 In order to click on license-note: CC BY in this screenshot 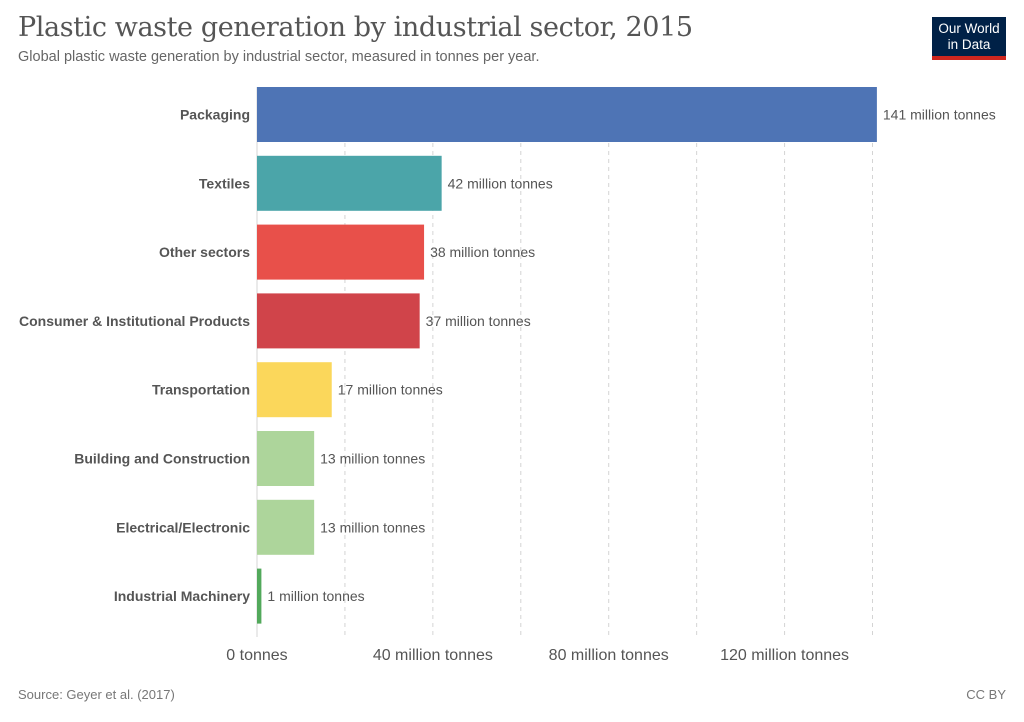, I will do `click(986, 694)`.